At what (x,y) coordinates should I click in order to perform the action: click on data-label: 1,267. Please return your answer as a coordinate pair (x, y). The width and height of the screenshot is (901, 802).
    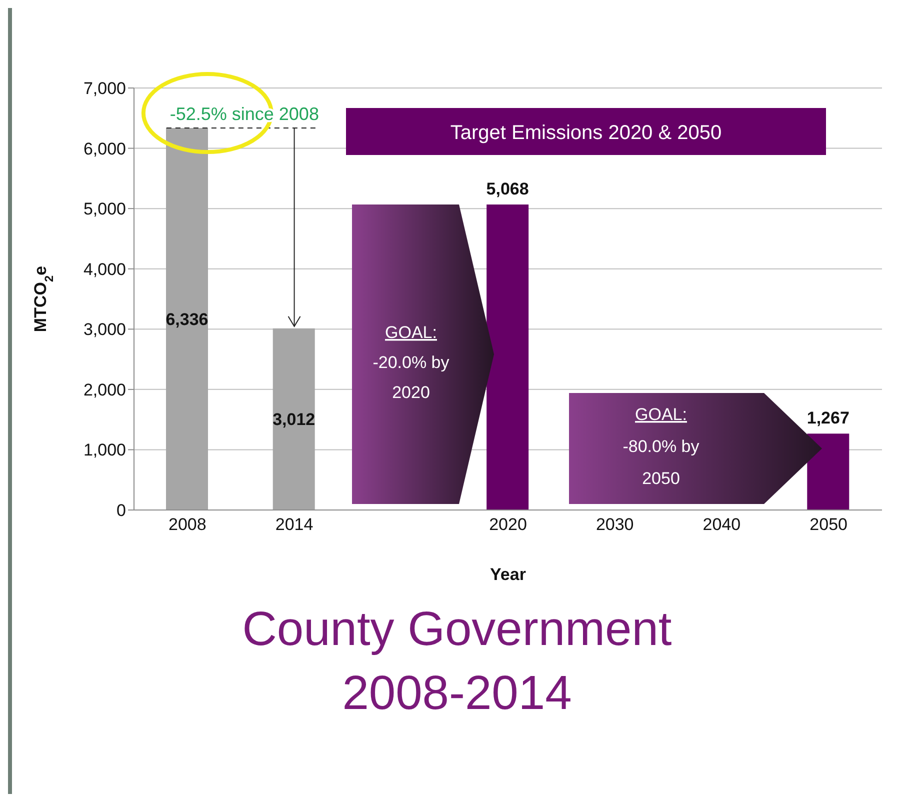
    Looking at the image, I should click on (828, 418).